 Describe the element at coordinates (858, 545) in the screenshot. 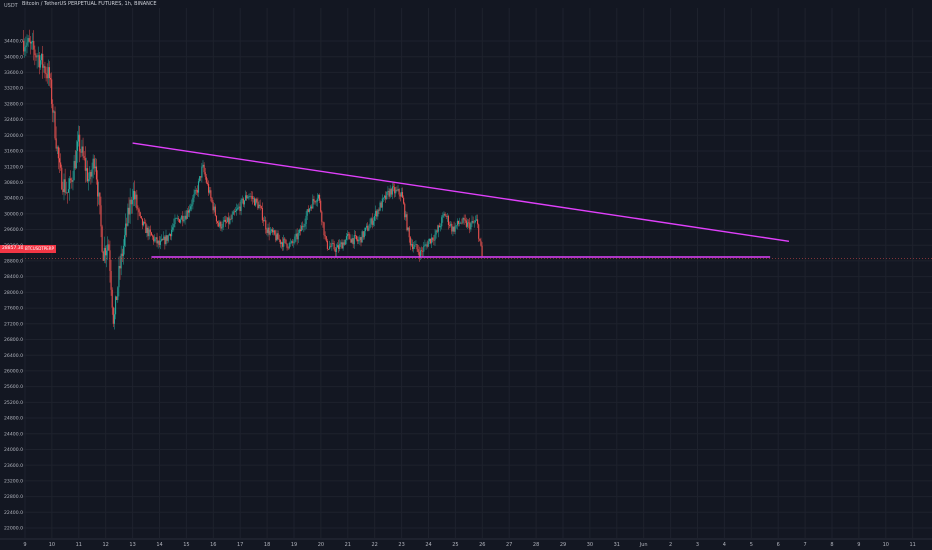

I see `x-tick-label: 9` at that location.